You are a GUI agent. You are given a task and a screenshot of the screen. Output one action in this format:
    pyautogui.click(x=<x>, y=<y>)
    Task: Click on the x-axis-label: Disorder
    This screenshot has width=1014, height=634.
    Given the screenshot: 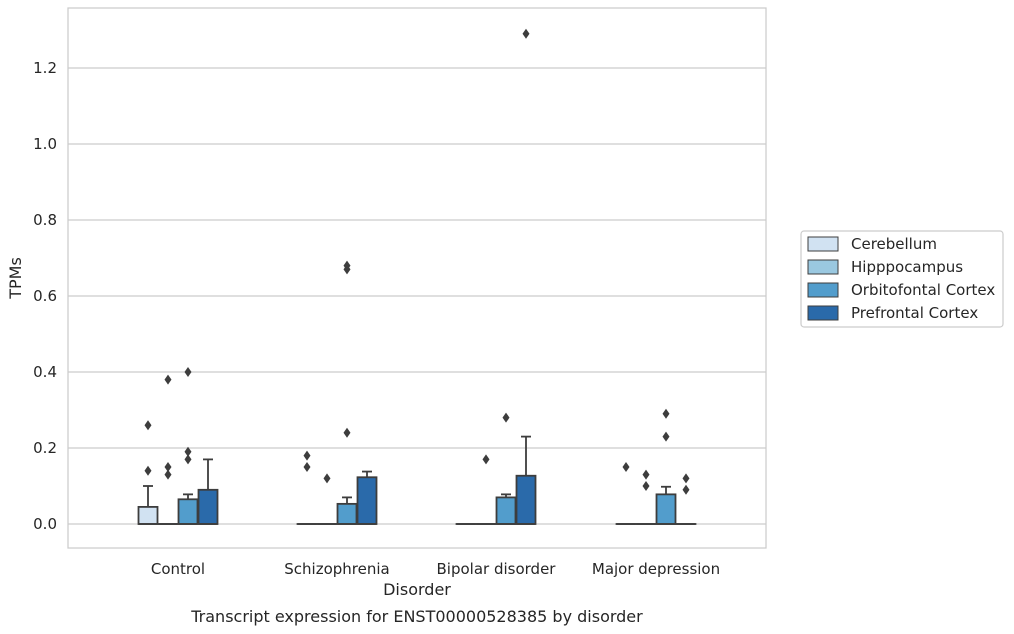 What is the action you would take?
    pyautogui.click(x=417, y=589)
    